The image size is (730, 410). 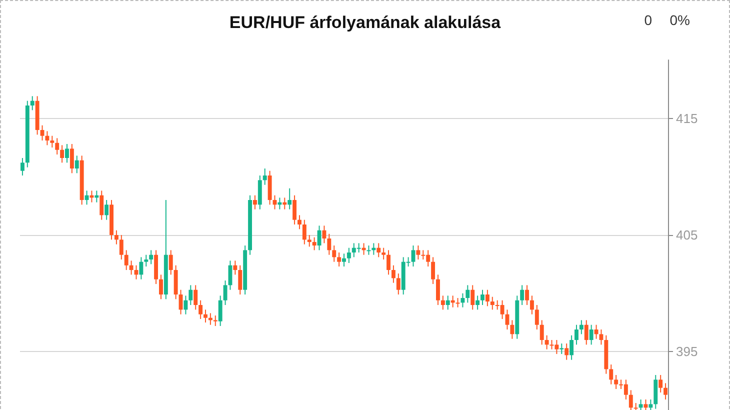 I want to click on y-tick-label: 395, so click(x=687, y=352).